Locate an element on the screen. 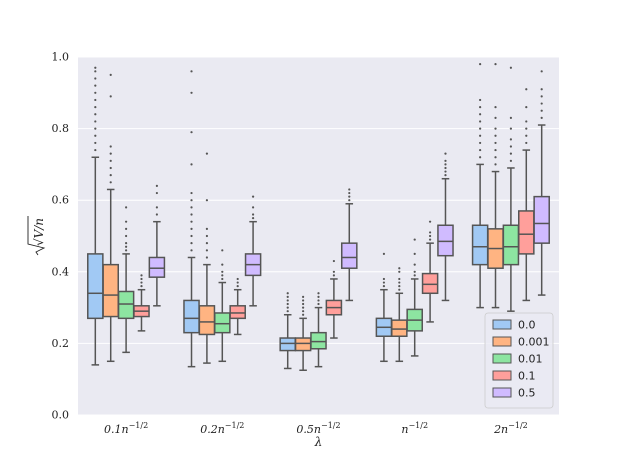 The height and width of the screenshot is (467, 623). legend-label: 0.0 is located at coordinates (527, 325).